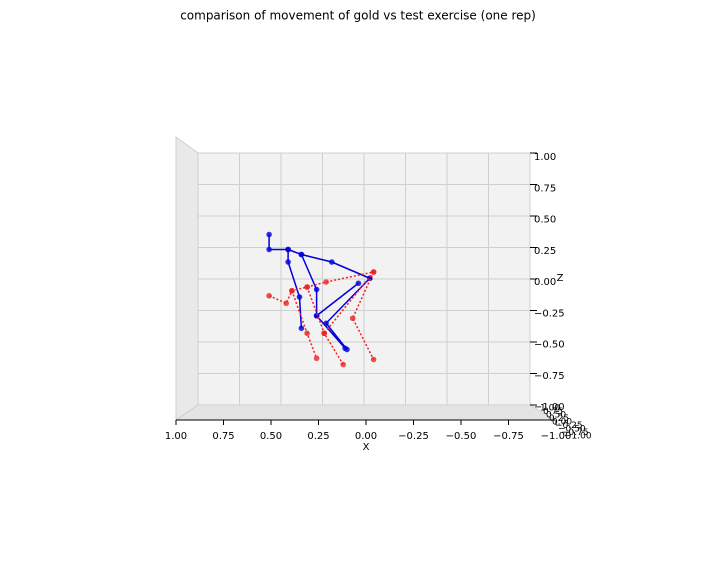 The image size is (716, 577). I want to click on z-tick-label: 0.00, so click(545, 282).